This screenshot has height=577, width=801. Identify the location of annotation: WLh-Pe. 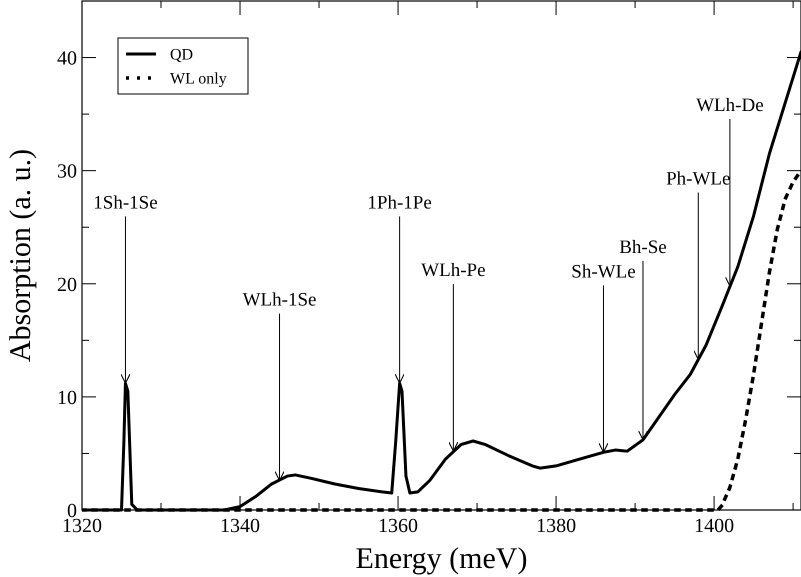
(453, 271).